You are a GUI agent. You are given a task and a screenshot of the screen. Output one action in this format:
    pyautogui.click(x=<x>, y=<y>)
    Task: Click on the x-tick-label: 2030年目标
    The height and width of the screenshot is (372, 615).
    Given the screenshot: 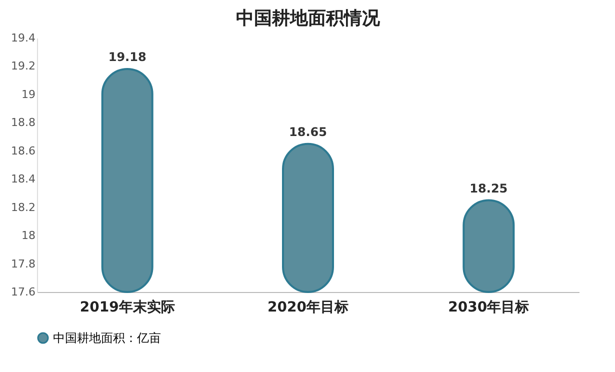 What is the action you would take?
    pyautogui.click(x=489, y=308)
    